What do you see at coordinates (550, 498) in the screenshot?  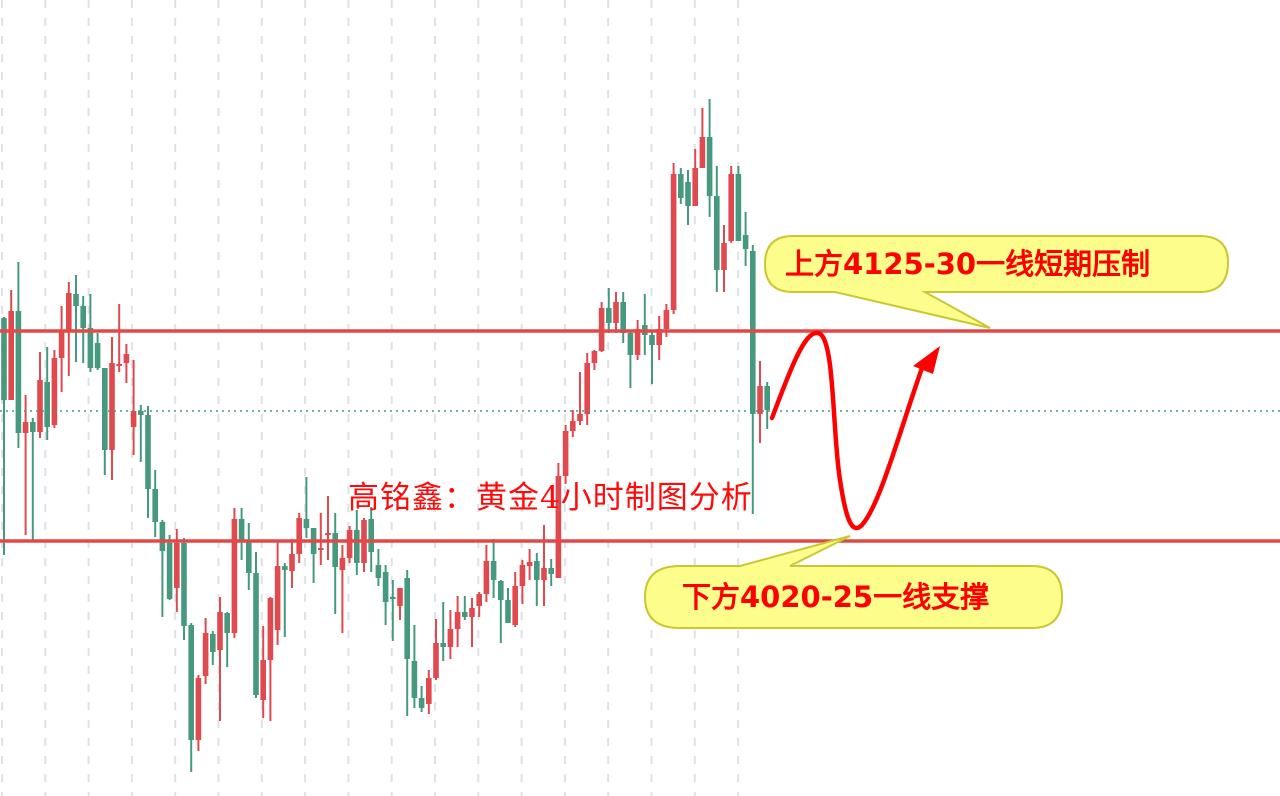 I see `chart-title: 高铭鑫：黄金4小时制图分析` at bounding box center [550, 498].